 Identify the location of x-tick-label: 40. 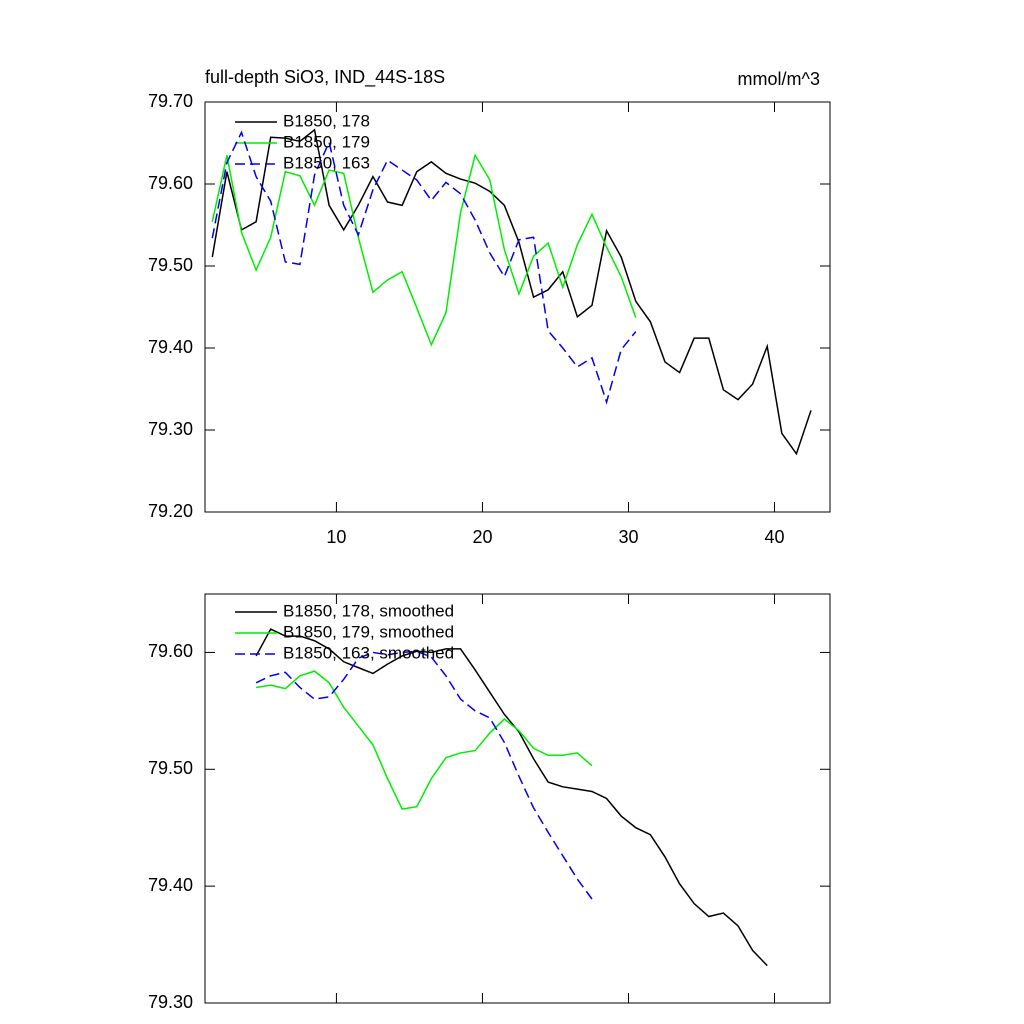
(774, 537).